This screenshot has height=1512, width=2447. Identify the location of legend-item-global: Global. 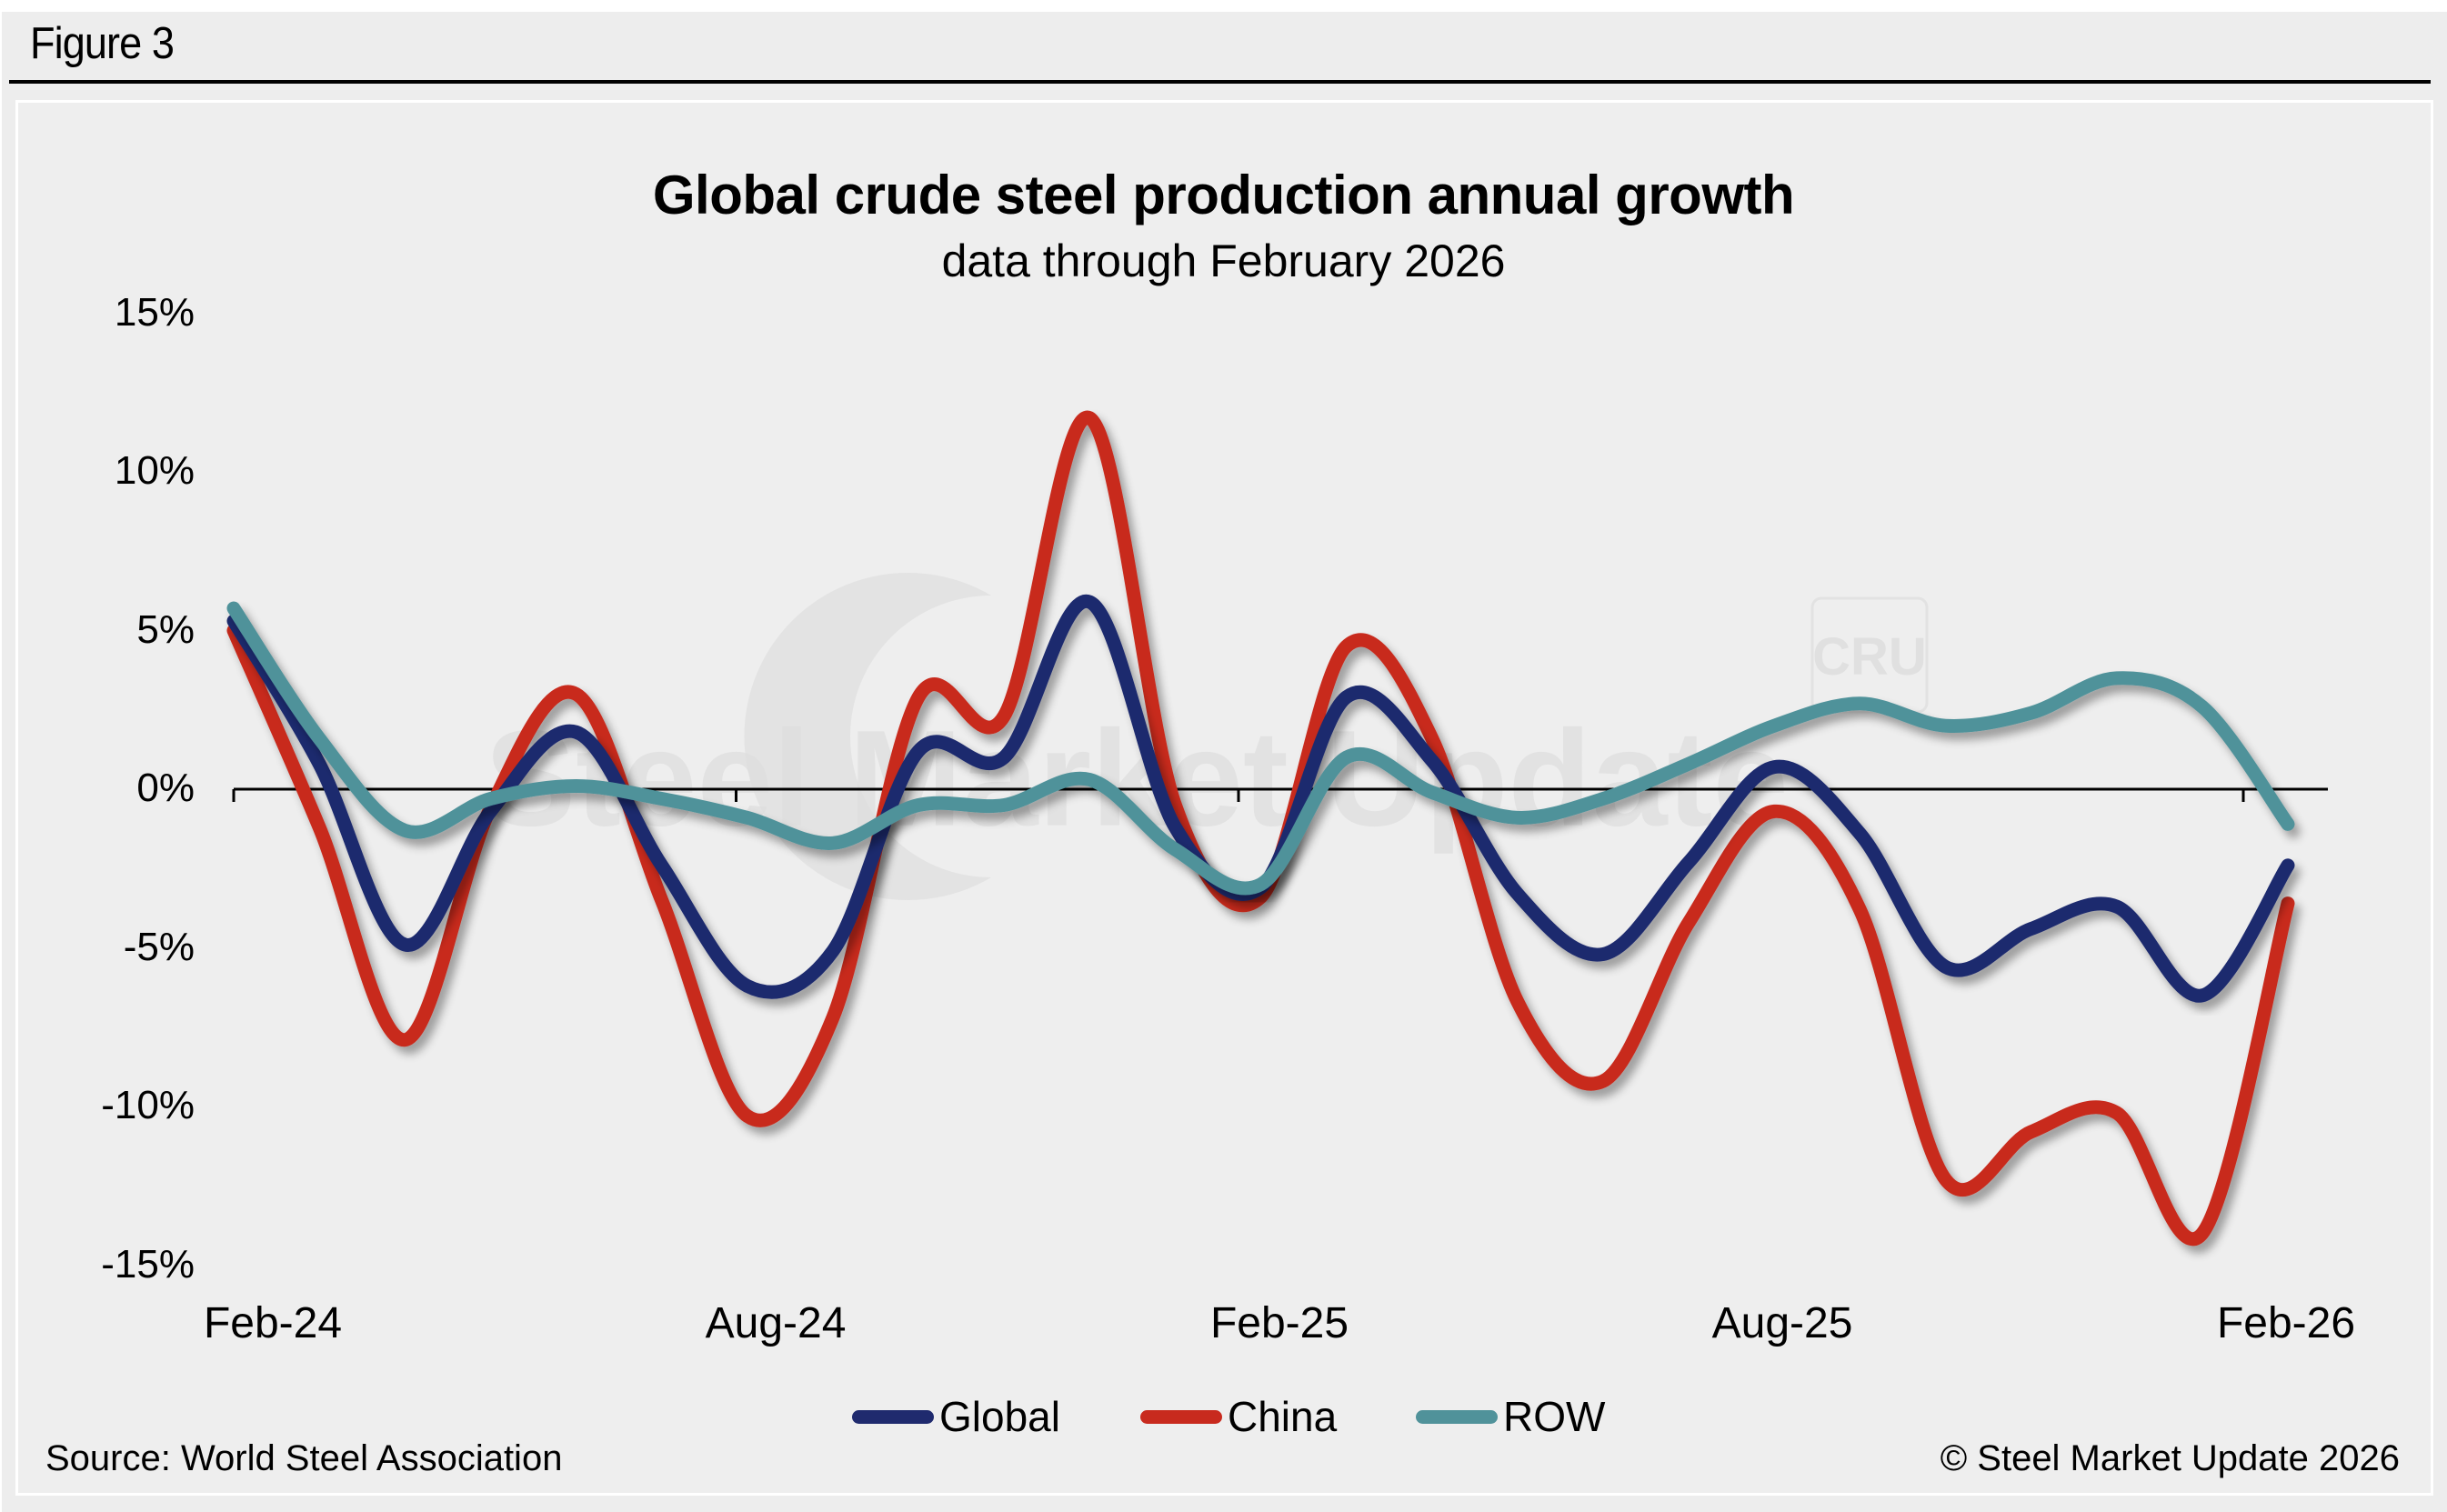
(956, 1416).